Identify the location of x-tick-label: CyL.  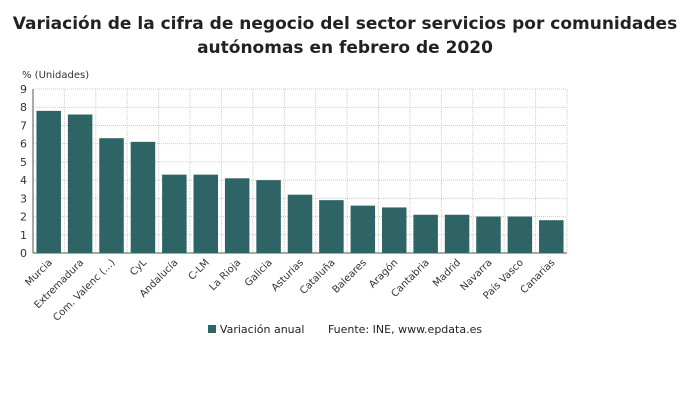
(138, 267).